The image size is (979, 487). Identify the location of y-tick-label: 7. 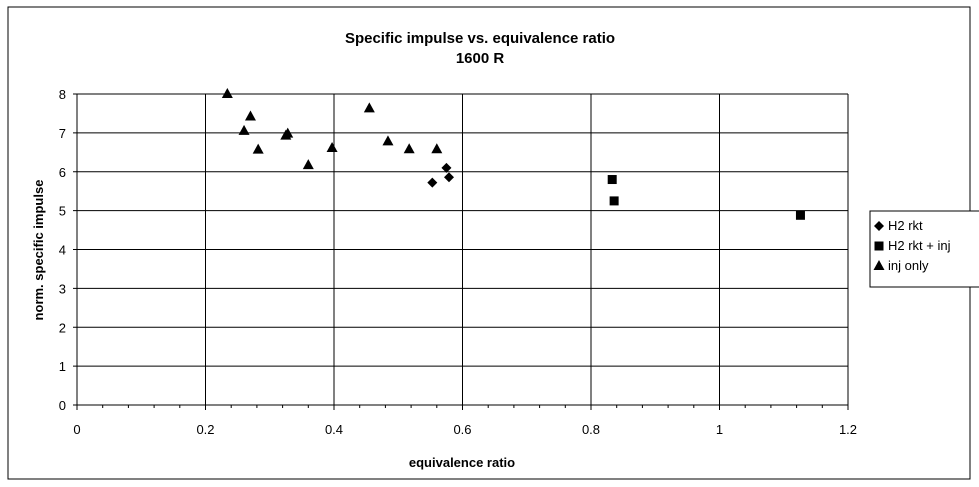
(62, 133).